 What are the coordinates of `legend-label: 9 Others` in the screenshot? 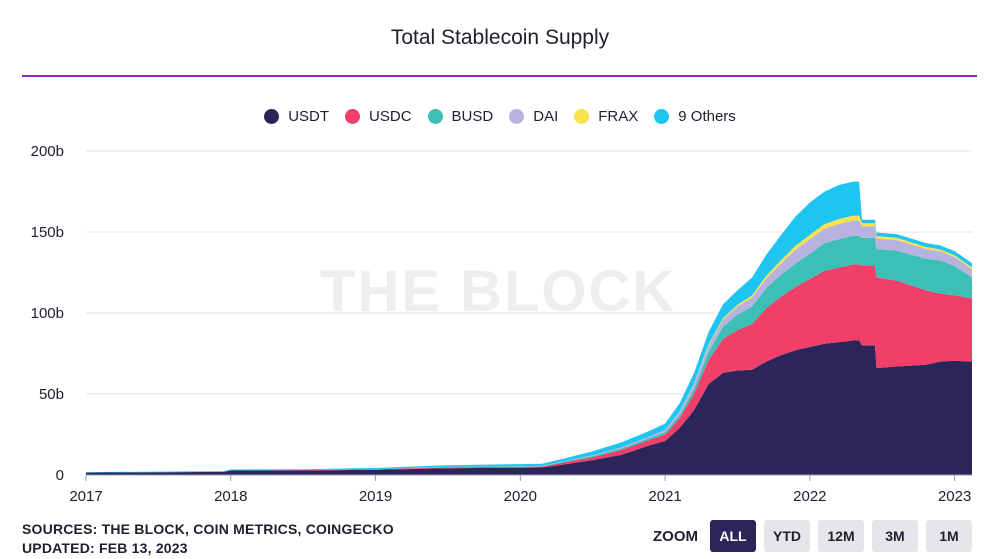 It's located at (707, 116).